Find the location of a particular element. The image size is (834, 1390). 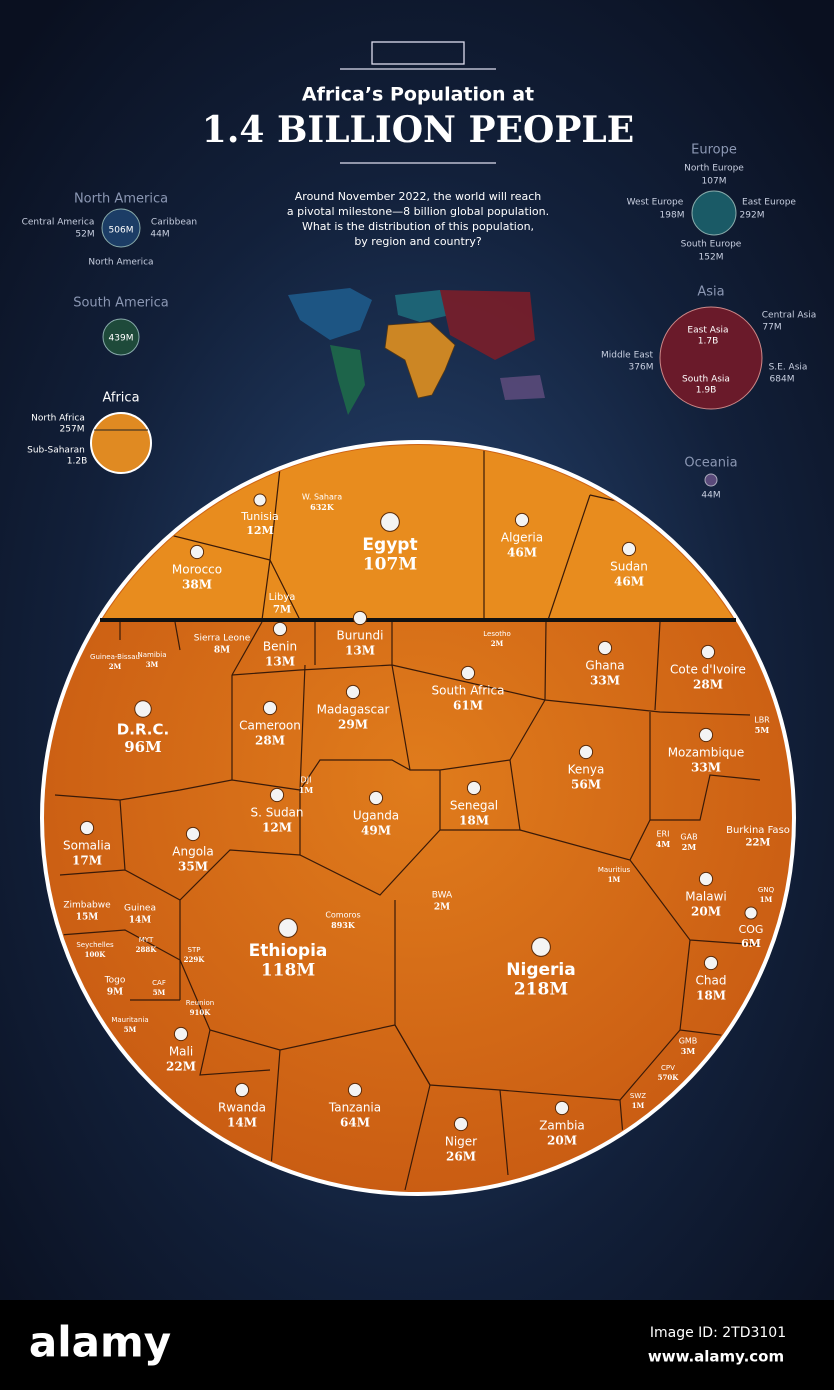

country-name: Benin is located at coordinates (280, 647).